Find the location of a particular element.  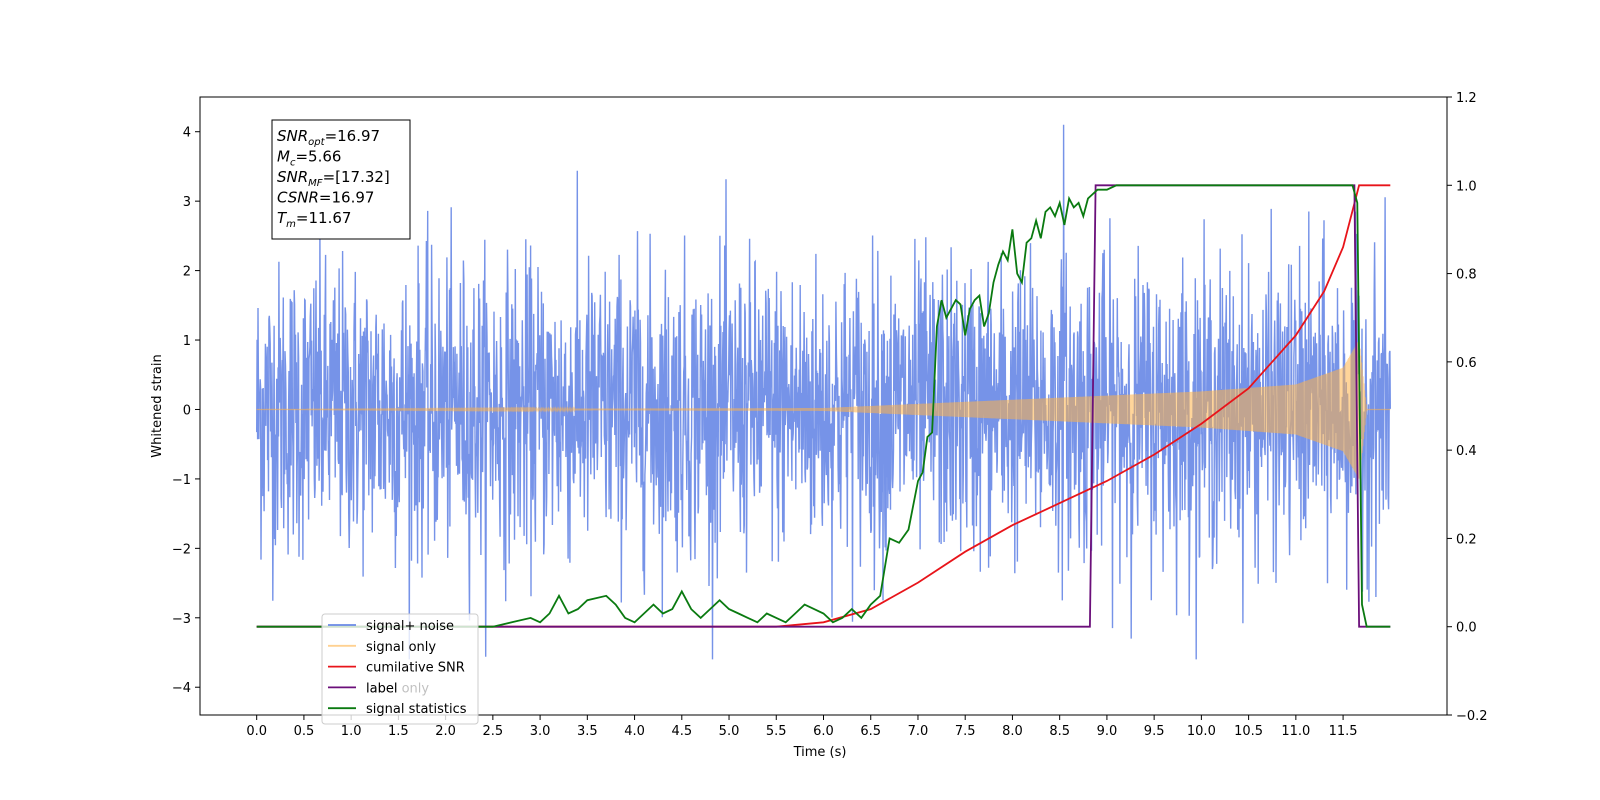

series-signal-only is located at coordinates (823, 409).